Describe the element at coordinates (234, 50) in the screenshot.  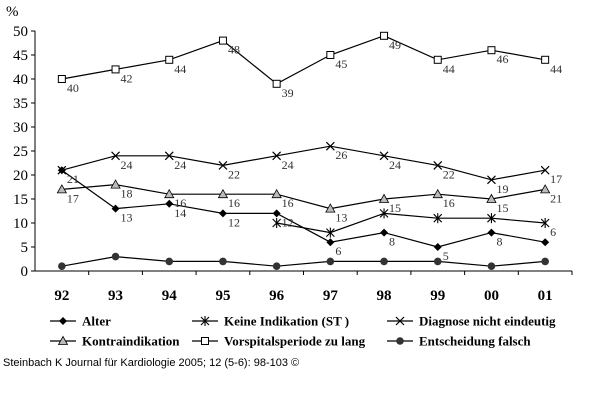
I see `data-label: 48` at that location.